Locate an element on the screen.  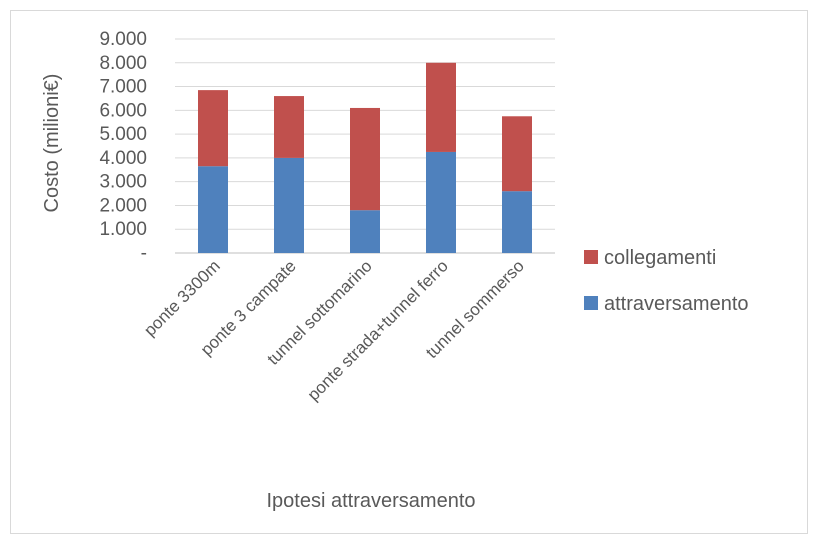
y-axis-title: Costo (milioni€) is located at coordinates (52, 143).